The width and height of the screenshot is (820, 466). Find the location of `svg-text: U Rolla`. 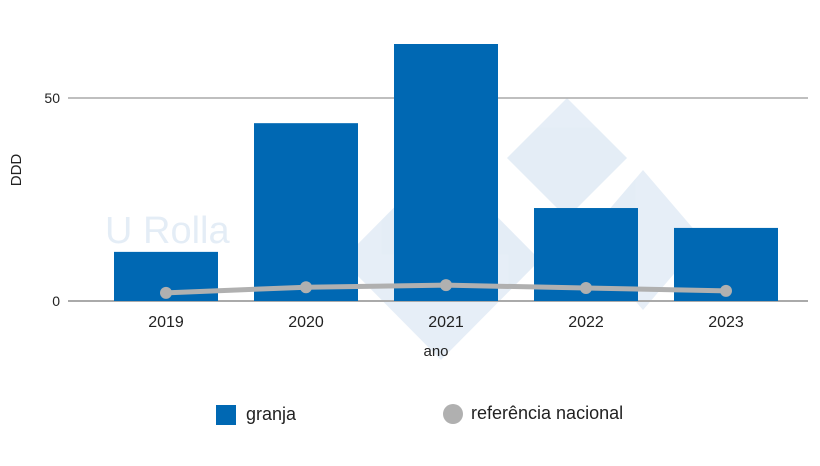

svg-text: U Rolla is located at coordinates (167, 231).